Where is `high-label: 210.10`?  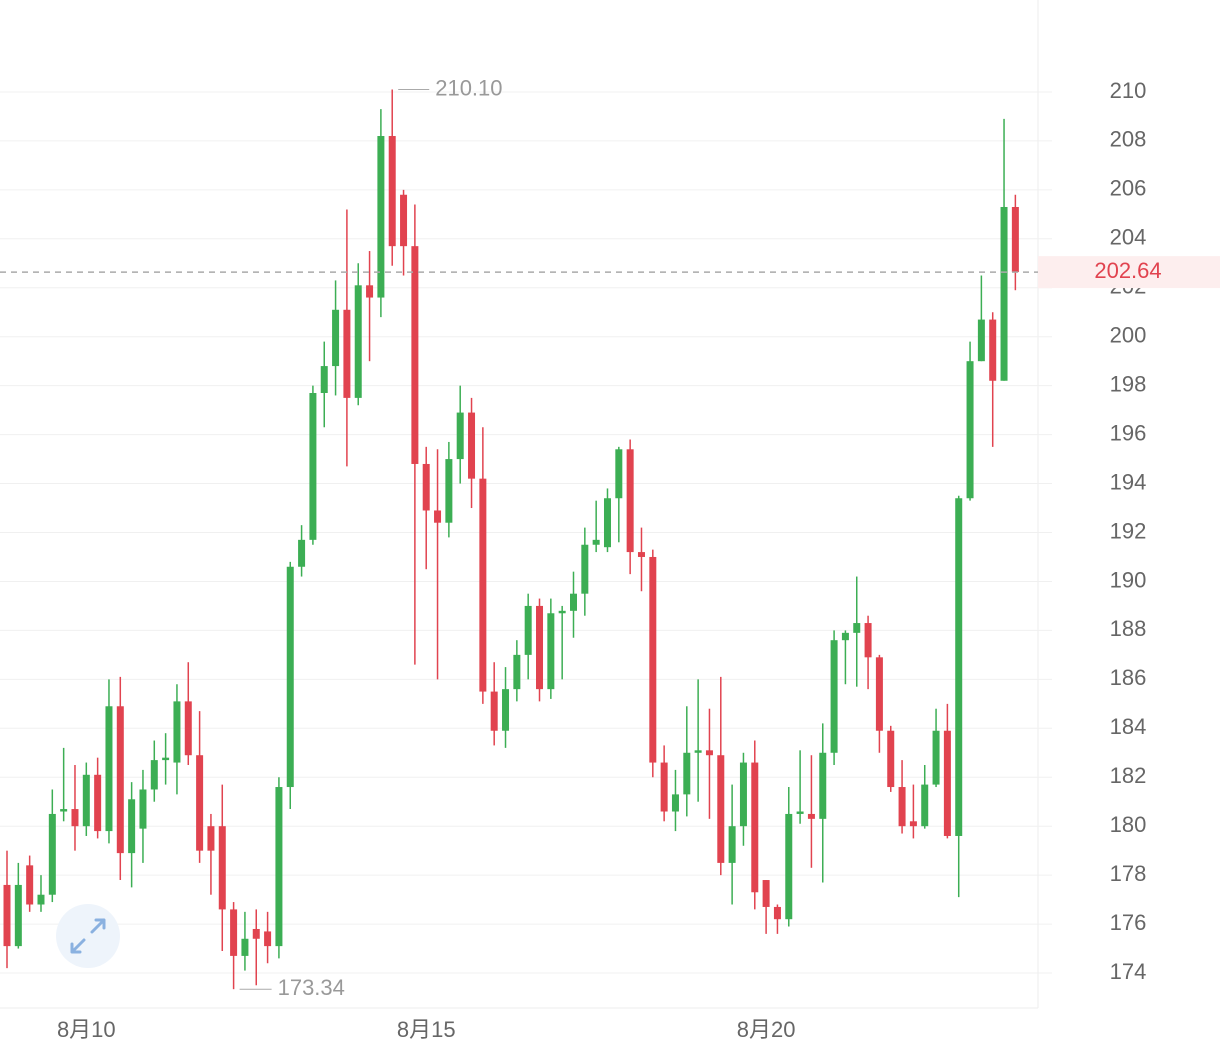 high-label: 210.10 is located at coordinates (468, 87).